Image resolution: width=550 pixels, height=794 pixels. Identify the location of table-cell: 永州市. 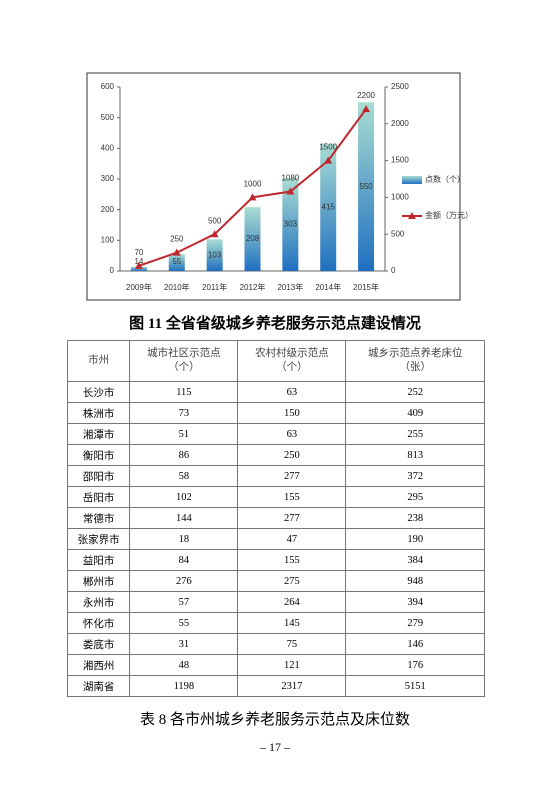
(98, 602).